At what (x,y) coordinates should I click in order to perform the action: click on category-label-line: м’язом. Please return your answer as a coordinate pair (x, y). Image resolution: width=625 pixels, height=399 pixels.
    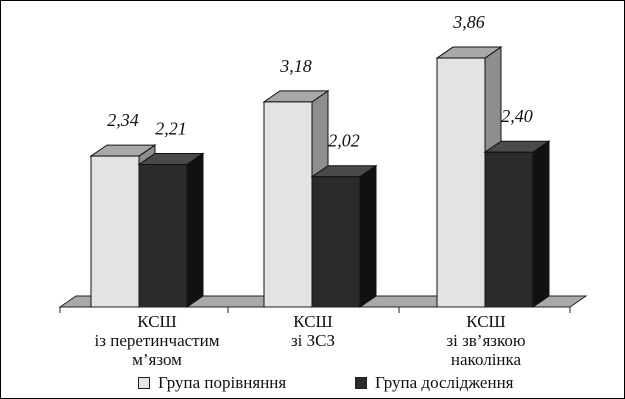
    Looking at the image, I should click on (157, 359).